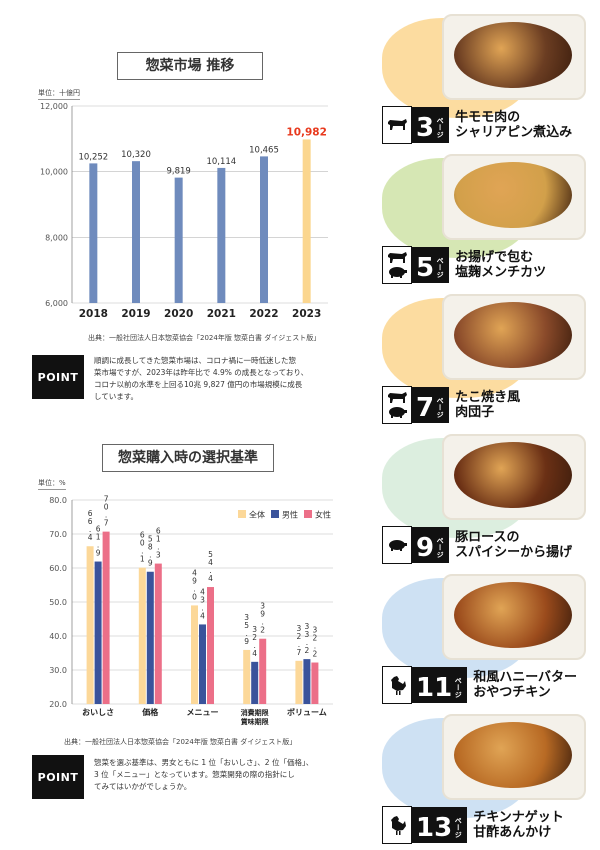  What do you see at coordinates (425, 548) in the screenshot?
I see `page-number: 9` at bounding box center [425, 548].